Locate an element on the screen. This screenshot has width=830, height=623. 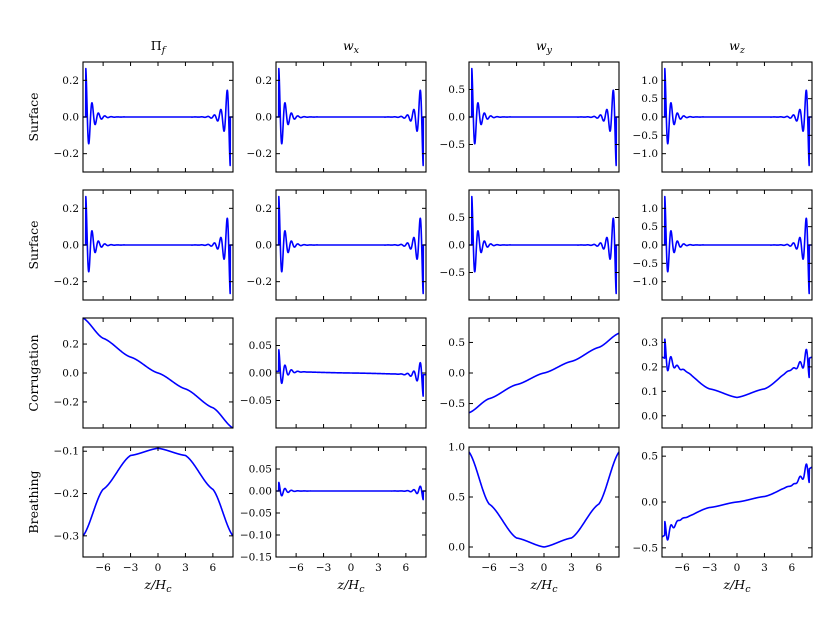
x-axis-label-2: z/Hc is located at coordinates (350, 586).